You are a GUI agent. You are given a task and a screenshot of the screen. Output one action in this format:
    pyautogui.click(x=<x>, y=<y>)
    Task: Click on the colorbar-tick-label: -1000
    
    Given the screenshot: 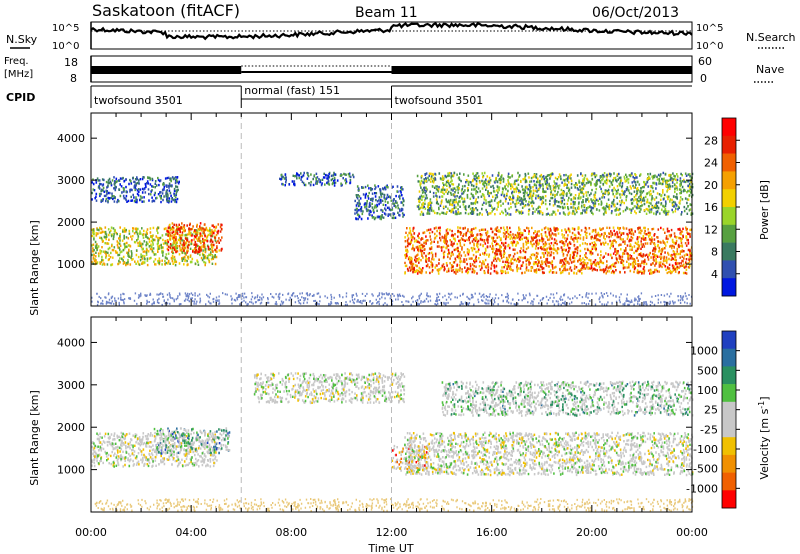 What is the action you would take?
    pyautogui.click(x=702, y=488)
    